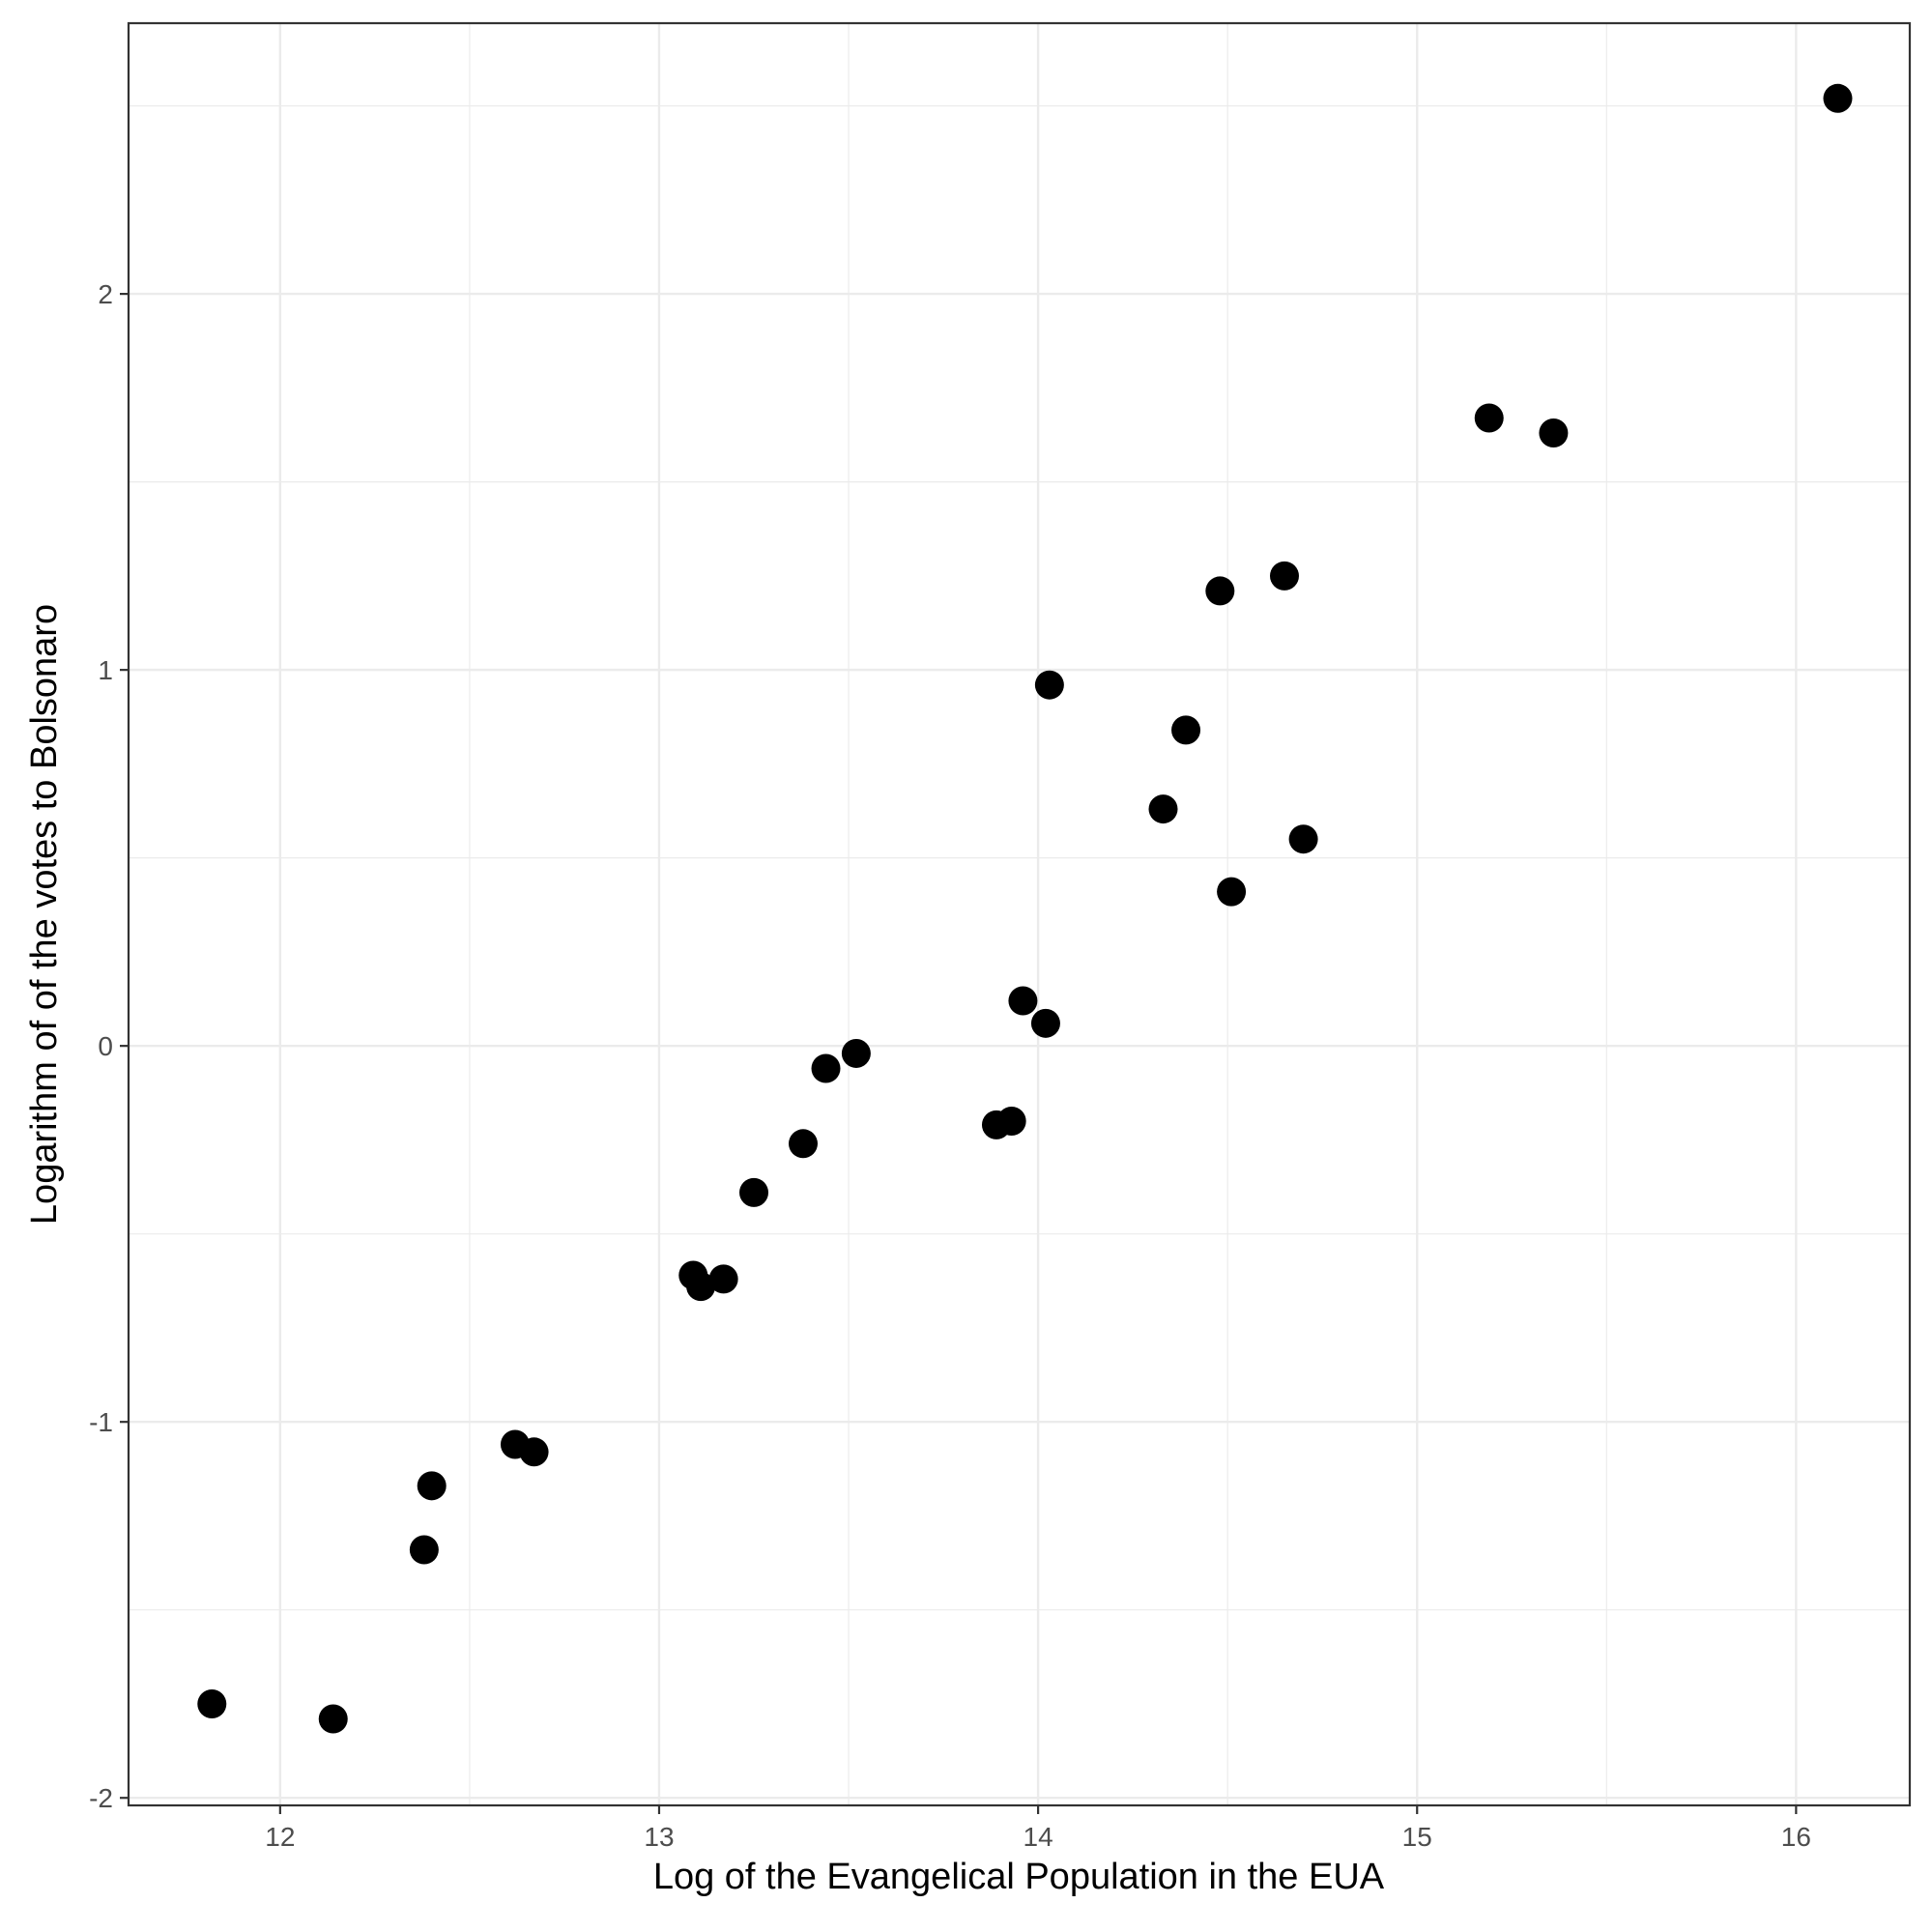 The width and height of the screenshot is (1932, 1932). I want to click on x-tick-label: 15, so click(1417, 1837).